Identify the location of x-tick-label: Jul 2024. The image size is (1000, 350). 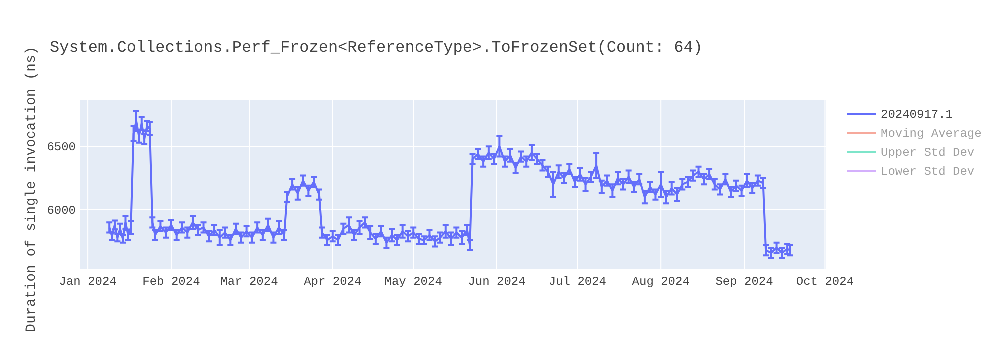
(577, 282).